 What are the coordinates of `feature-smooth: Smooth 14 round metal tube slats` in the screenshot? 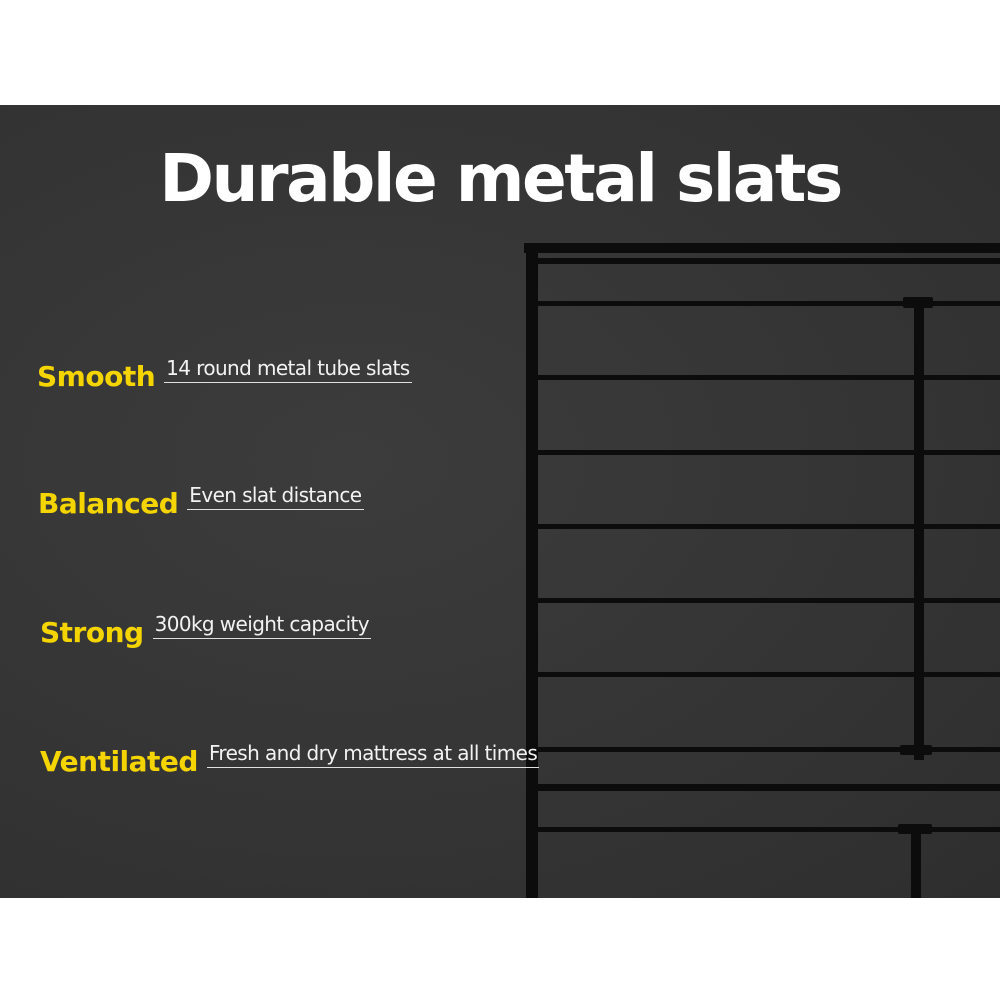 It's located at (224, 375).